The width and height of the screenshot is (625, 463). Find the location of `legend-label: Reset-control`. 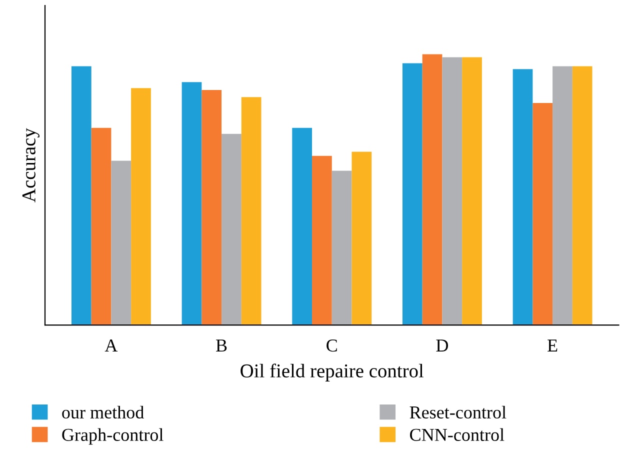

legend-label: Reset-control is located at coordinates (458, 412).